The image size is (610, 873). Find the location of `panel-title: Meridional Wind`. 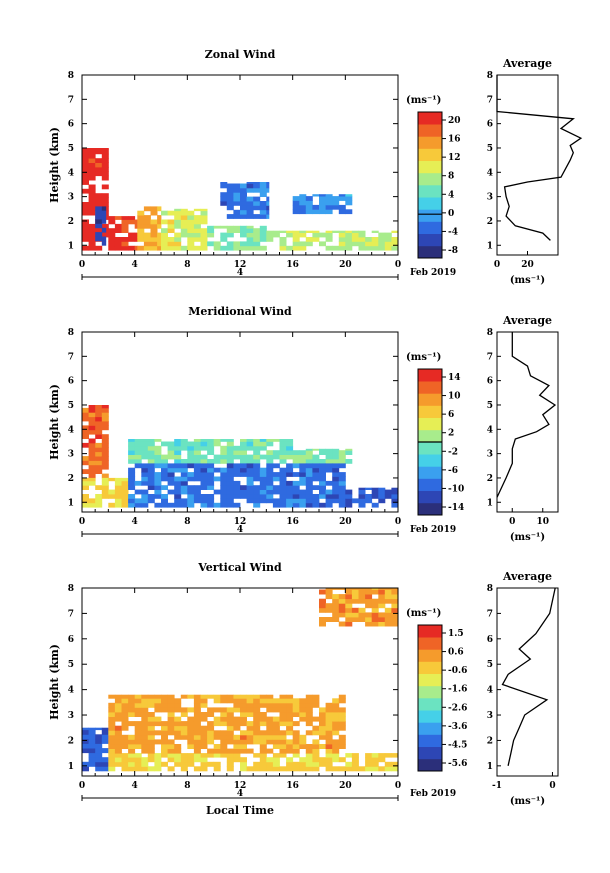

panel-title: Meridional Wind is located at coordinates (240, 311).